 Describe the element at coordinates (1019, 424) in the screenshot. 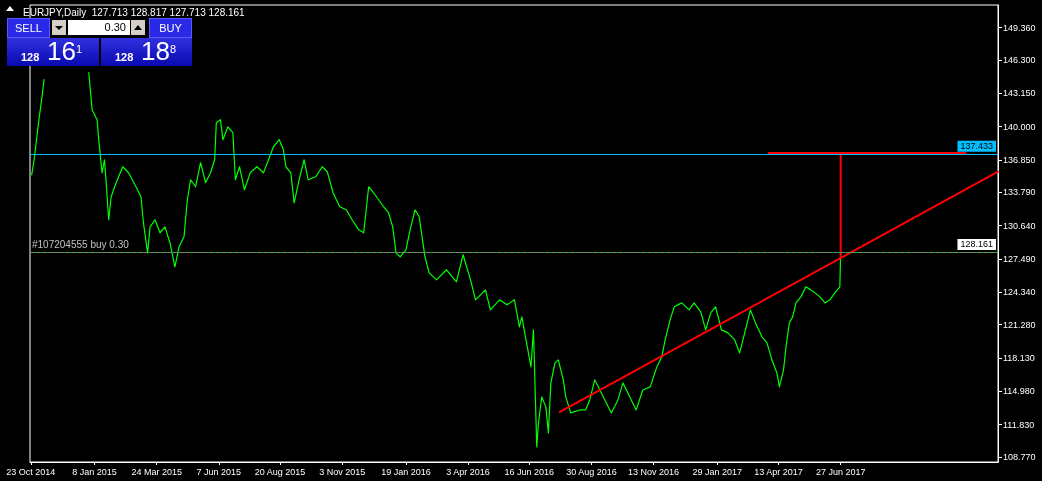

I see `y-tick-label: 111.830` at that location.